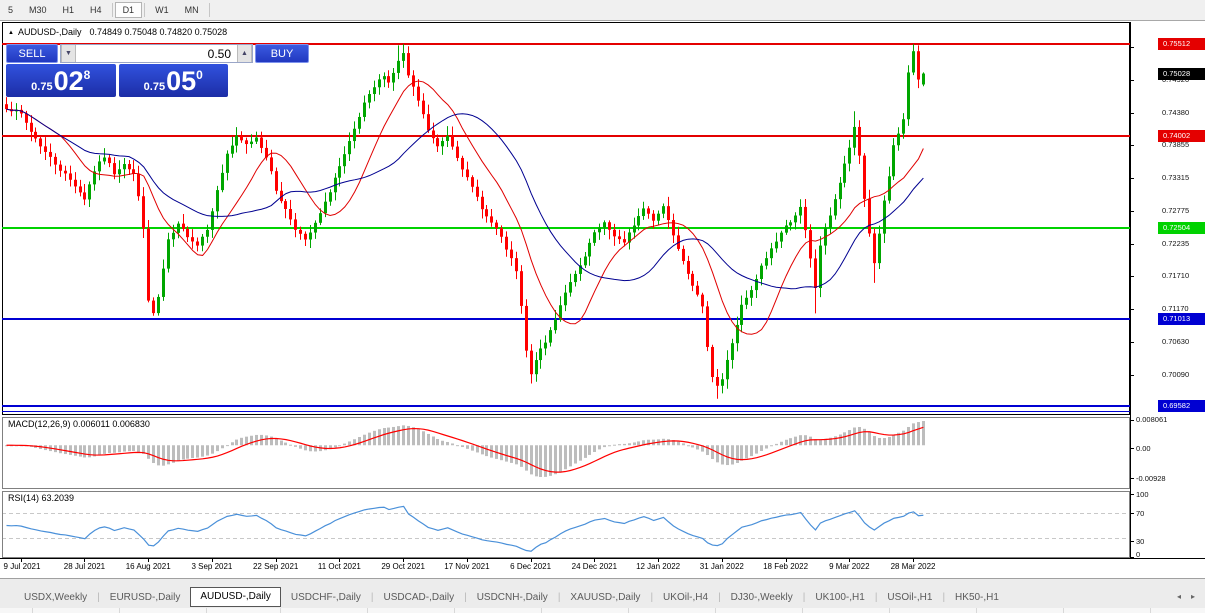  What do you see at coordinates (419, 597) in the screenshot?
I see `chart-tab-usdcad-daily: USDCAD-,Daily` at bounding box center [419, 597].